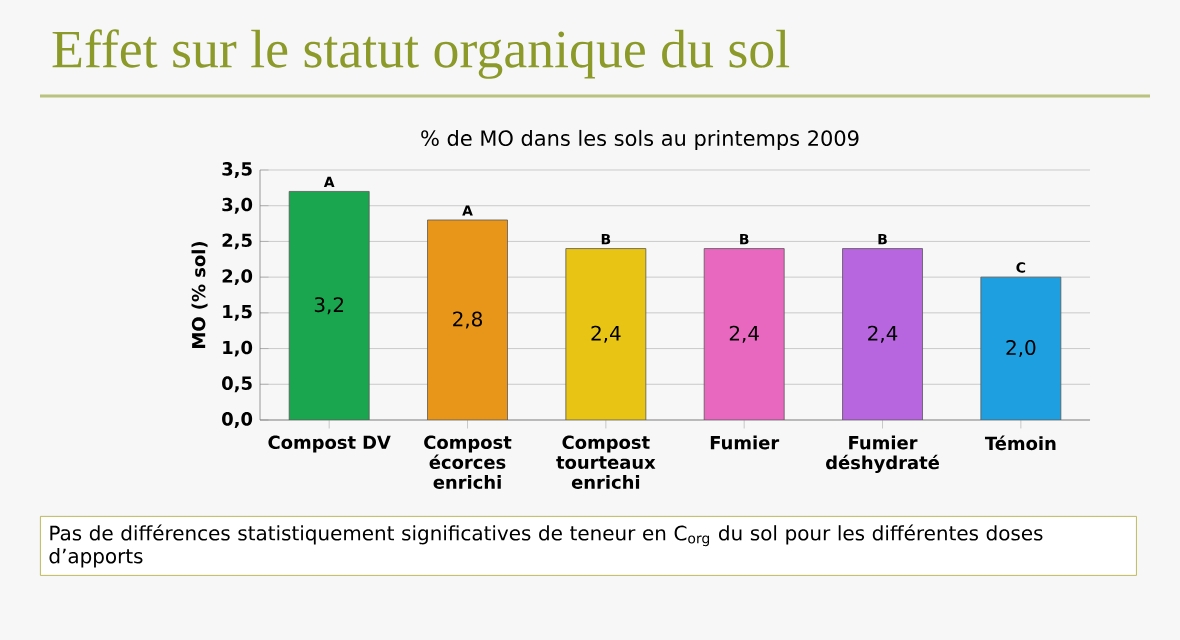 This screenshot has width=1180, height=640. What do you see at coordinates (745, 442) in the screenshot?
I see `x-tick-label: Fumier` at bounding box center [745, 442].